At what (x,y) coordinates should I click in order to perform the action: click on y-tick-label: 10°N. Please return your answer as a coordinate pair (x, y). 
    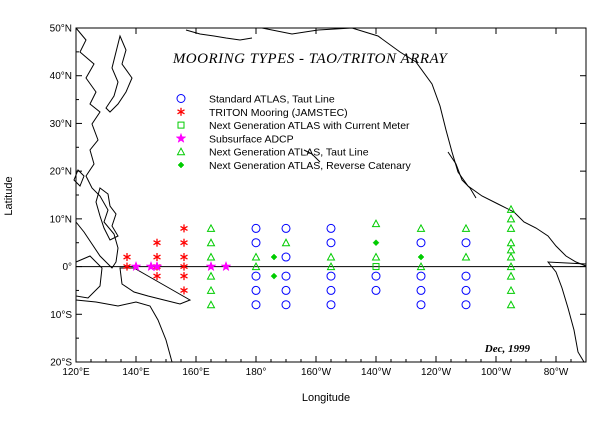
    Looking at the image, I should click on (61, 219).